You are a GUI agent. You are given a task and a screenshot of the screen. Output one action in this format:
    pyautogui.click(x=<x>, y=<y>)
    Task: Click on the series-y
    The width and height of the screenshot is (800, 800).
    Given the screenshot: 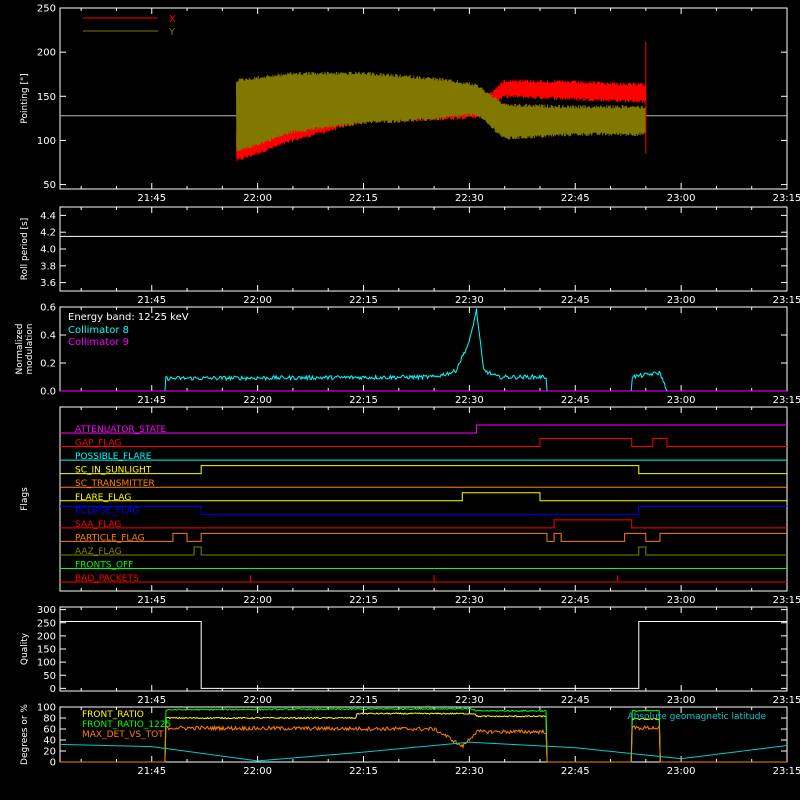 What is the action you would take?
    pyautogui.click(x=441, y=111)
    